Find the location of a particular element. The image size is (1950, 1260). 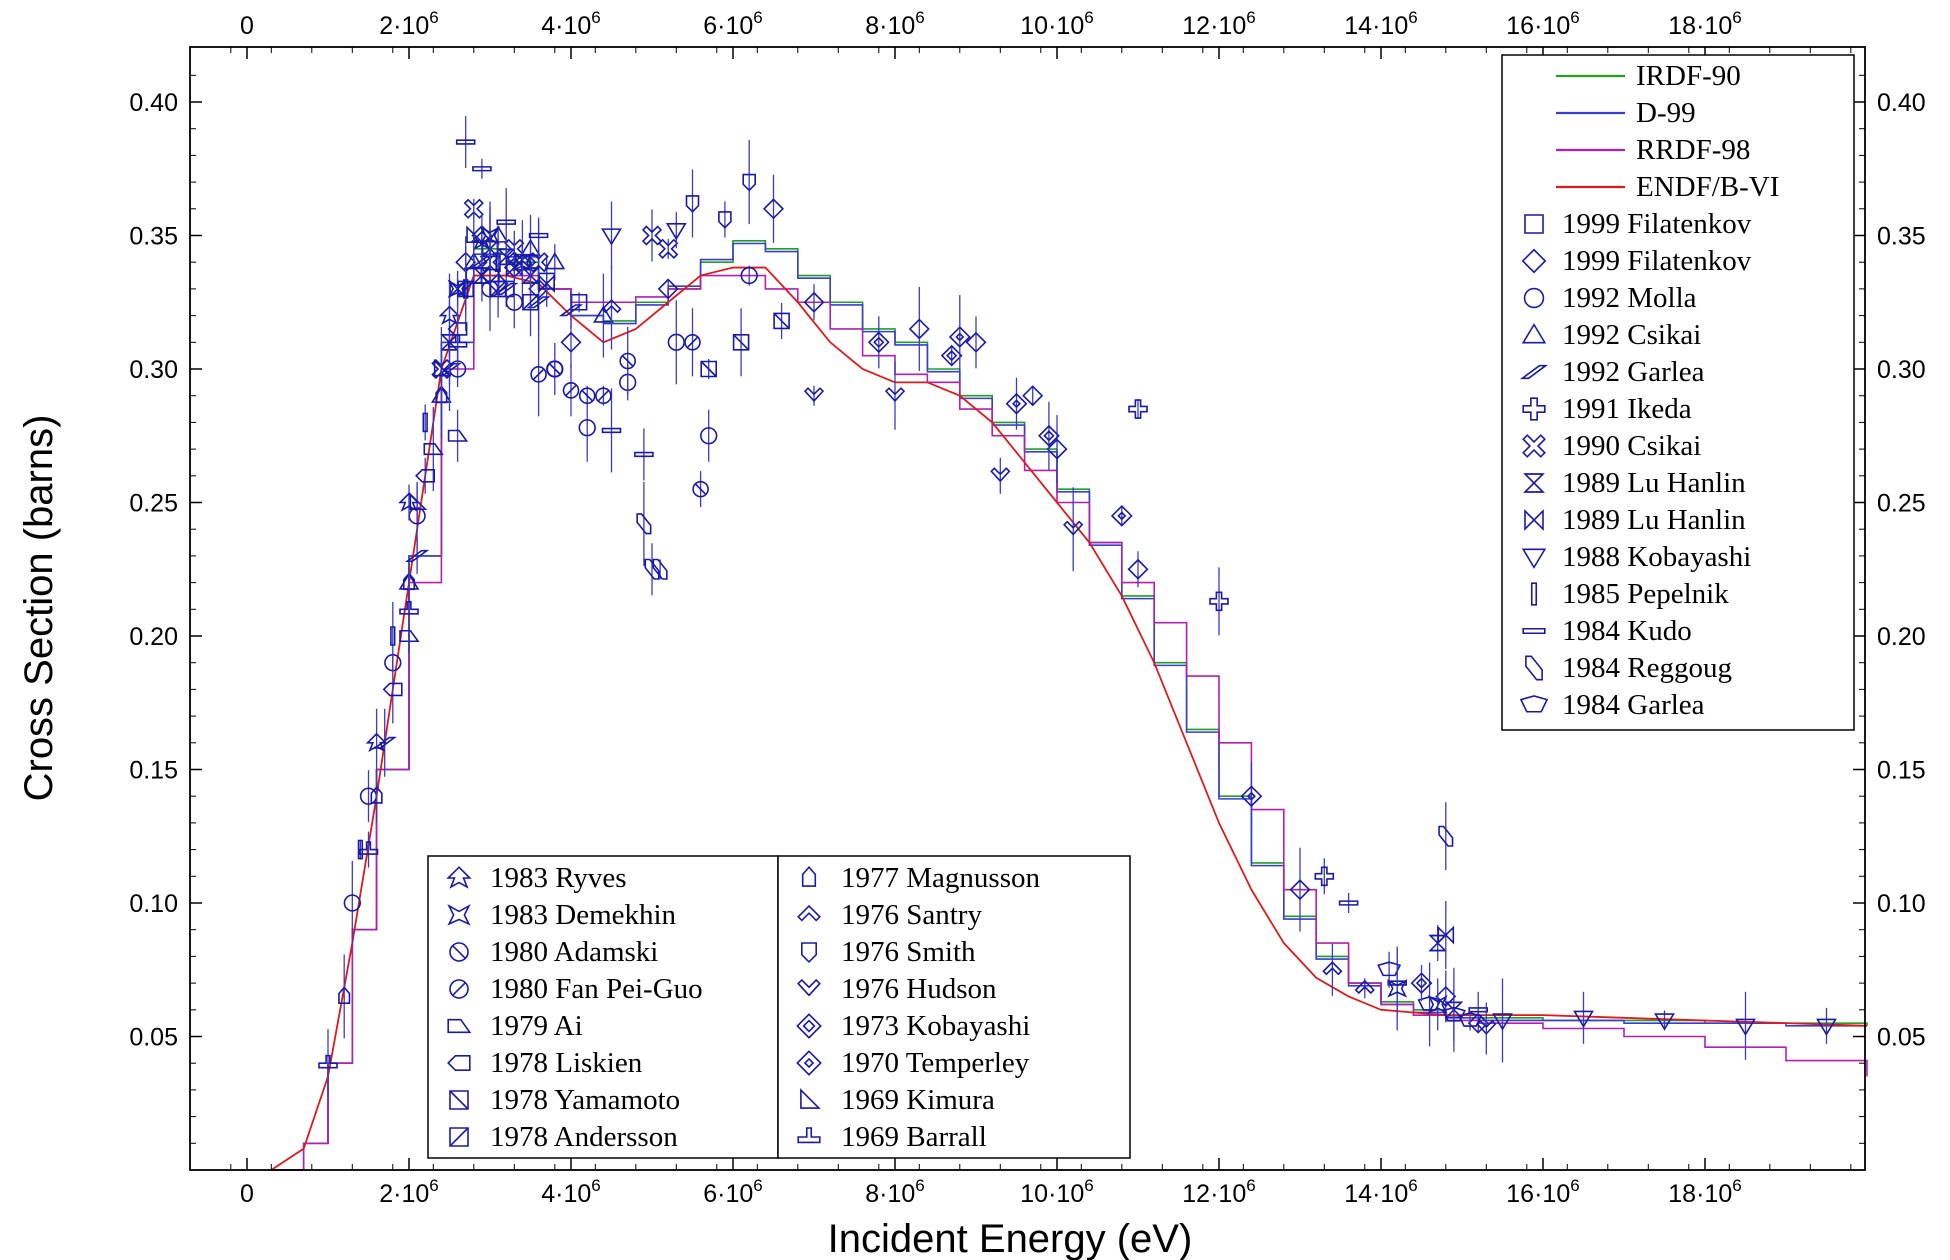

legend-label: 1973 Kobayashi is located at coordinates (935, 1026).